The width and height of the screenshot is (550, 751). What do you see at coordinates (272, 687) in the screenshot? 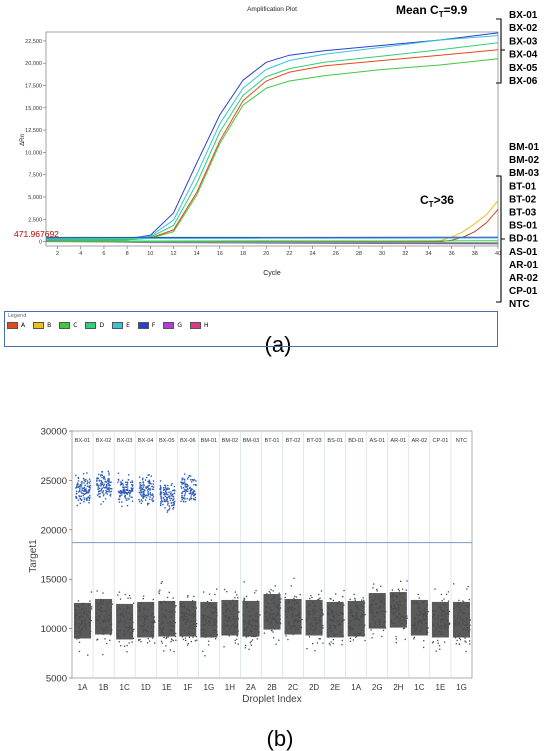
I see `droplet-x-tick-label: 2B` at bounding box center [272, 687].